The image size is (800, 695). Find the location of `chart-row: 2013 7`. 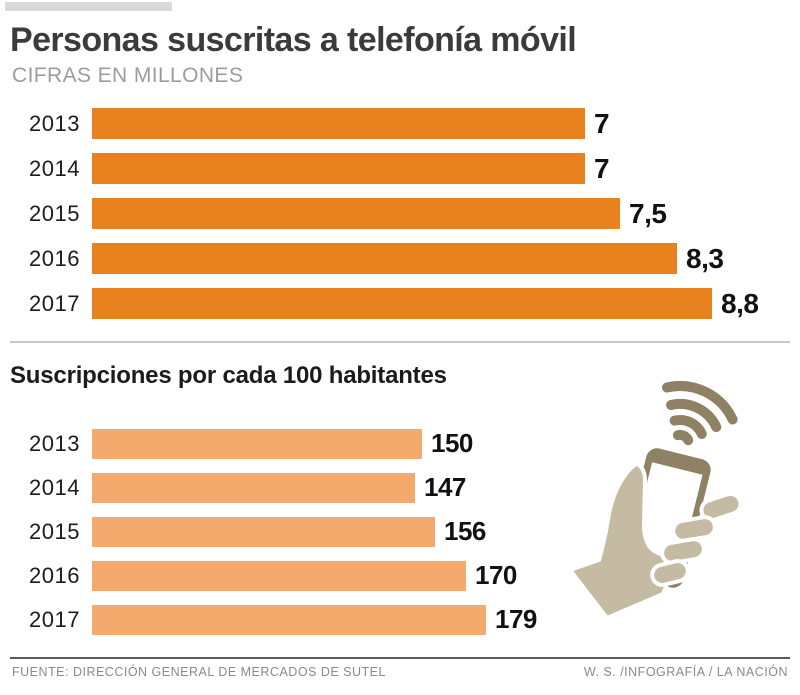

chart-row: 2013 7 is located at coordinates (400, 123).